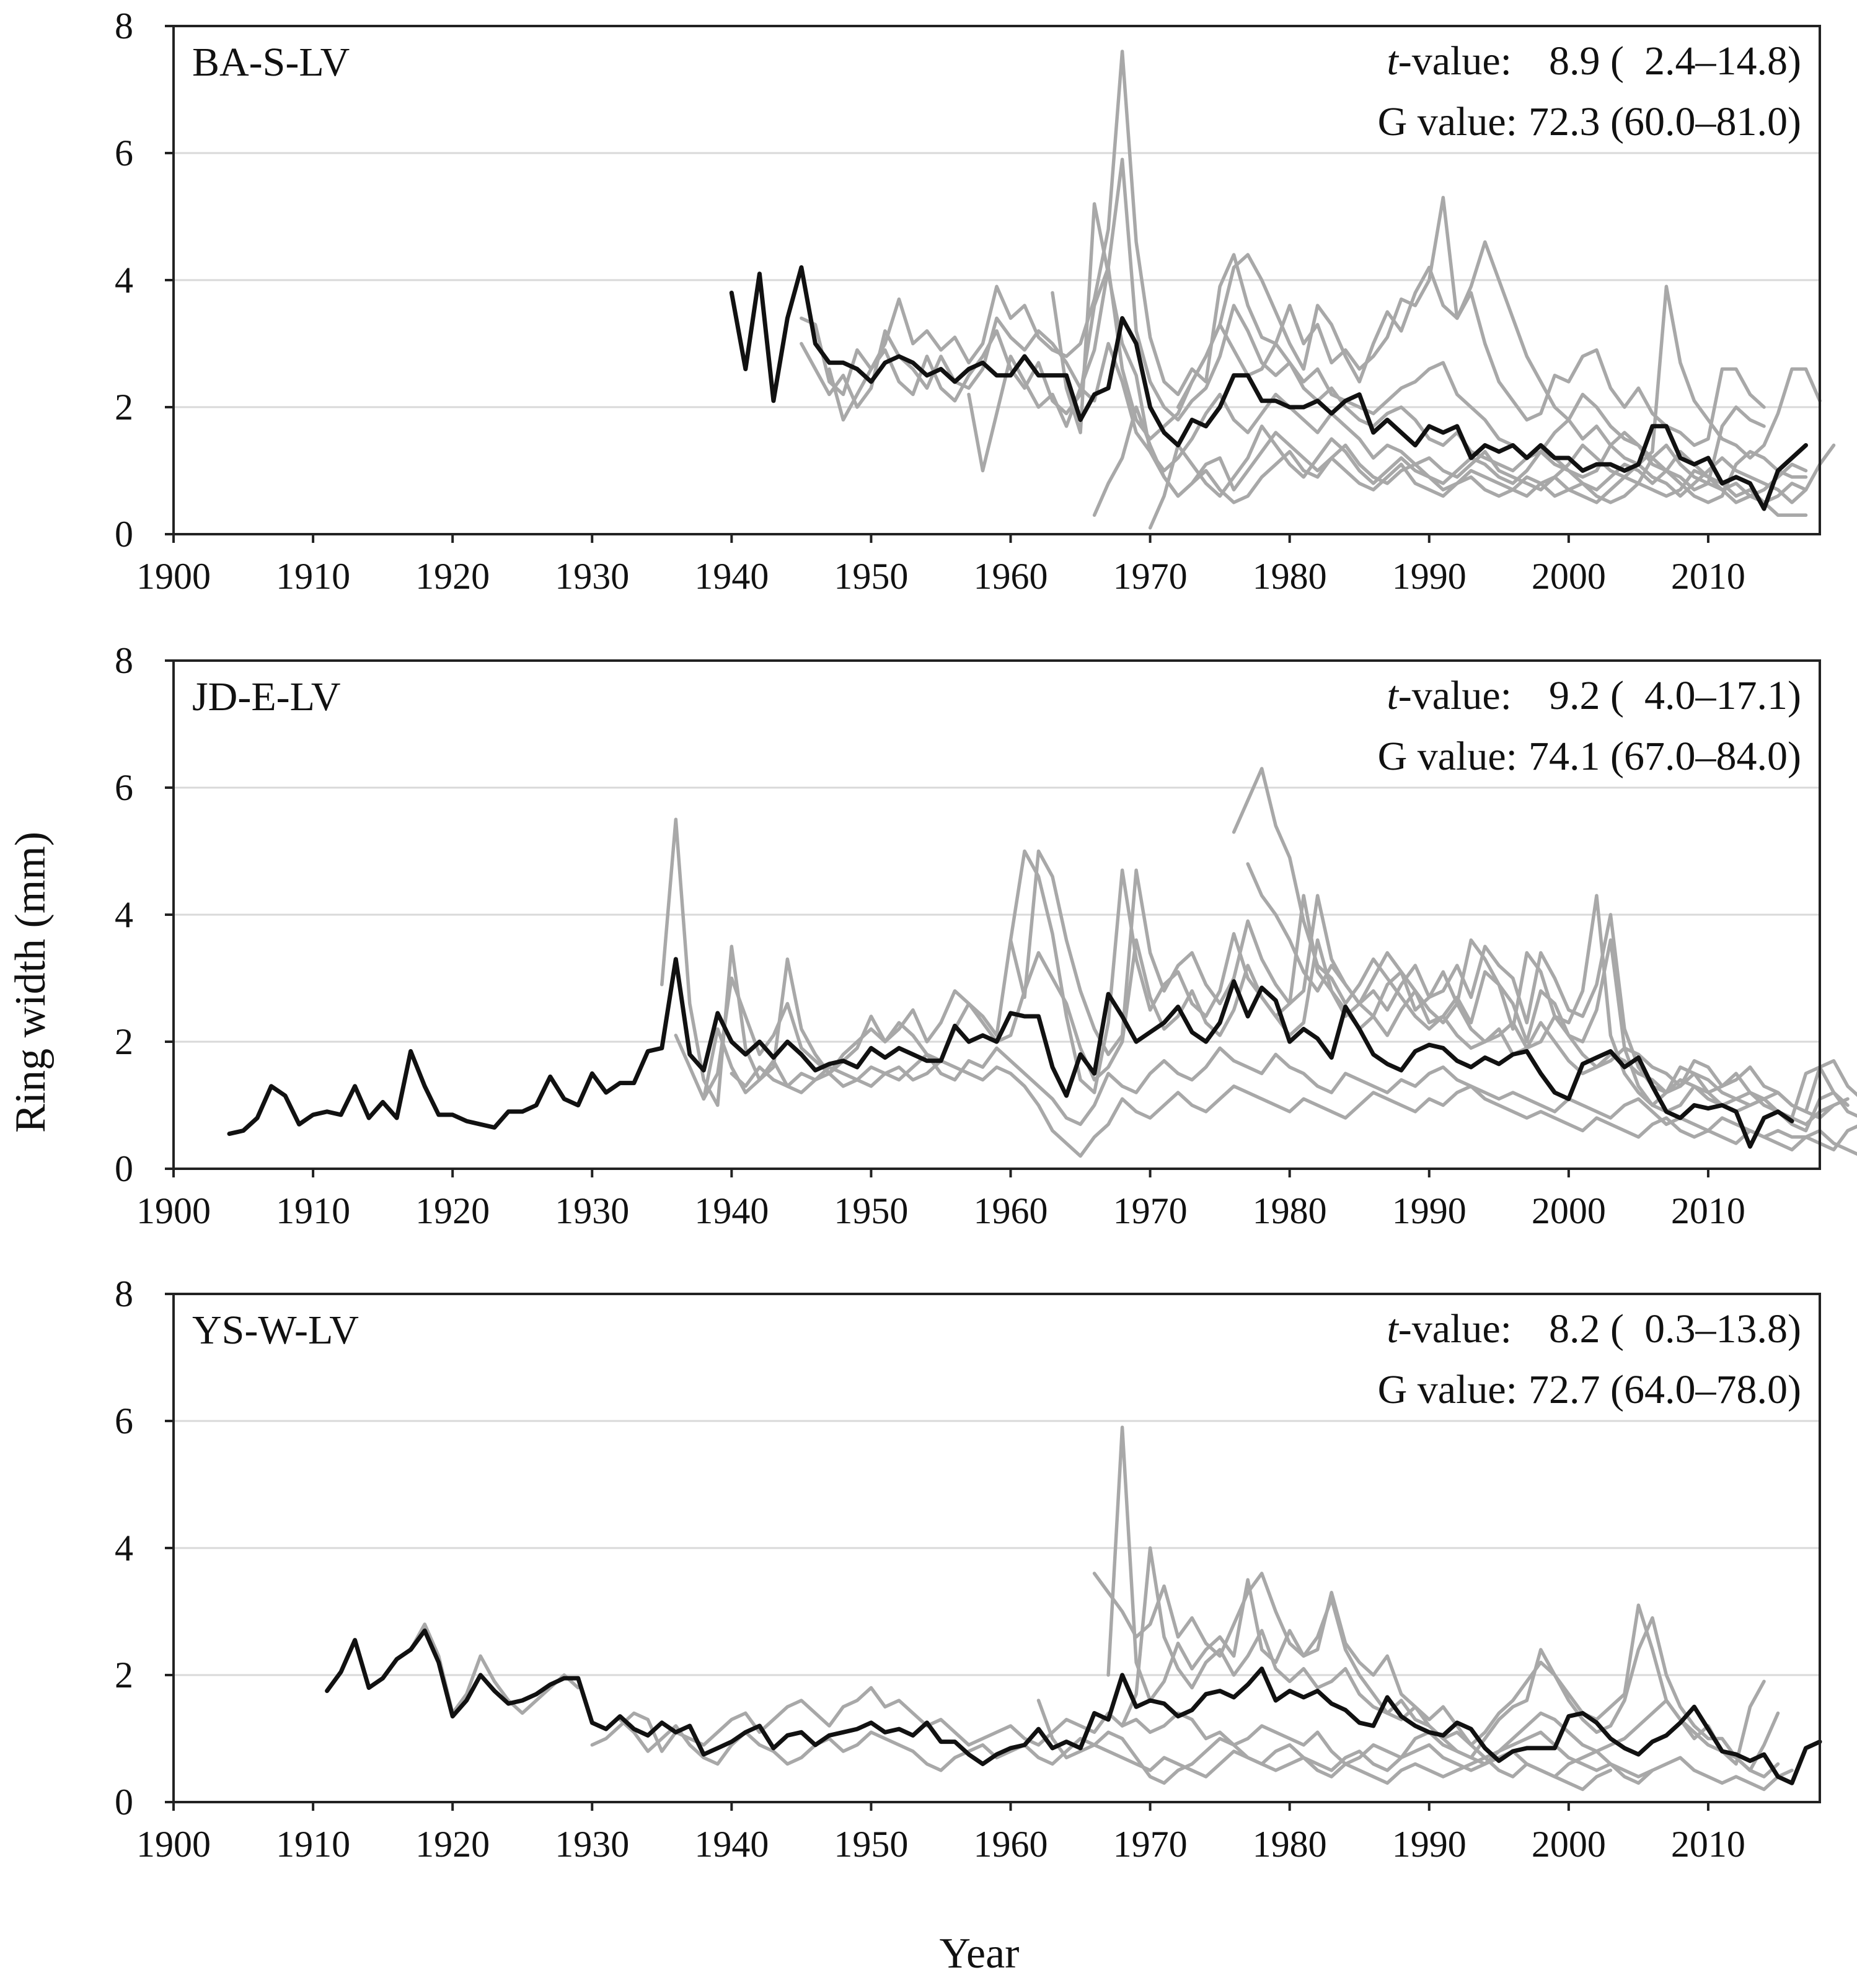 The width and height of the screenshot is (1857, 1988). I want to click on t-value-text: t-value: 9.2 ( 4.0–17.1), so click(1594, 695).